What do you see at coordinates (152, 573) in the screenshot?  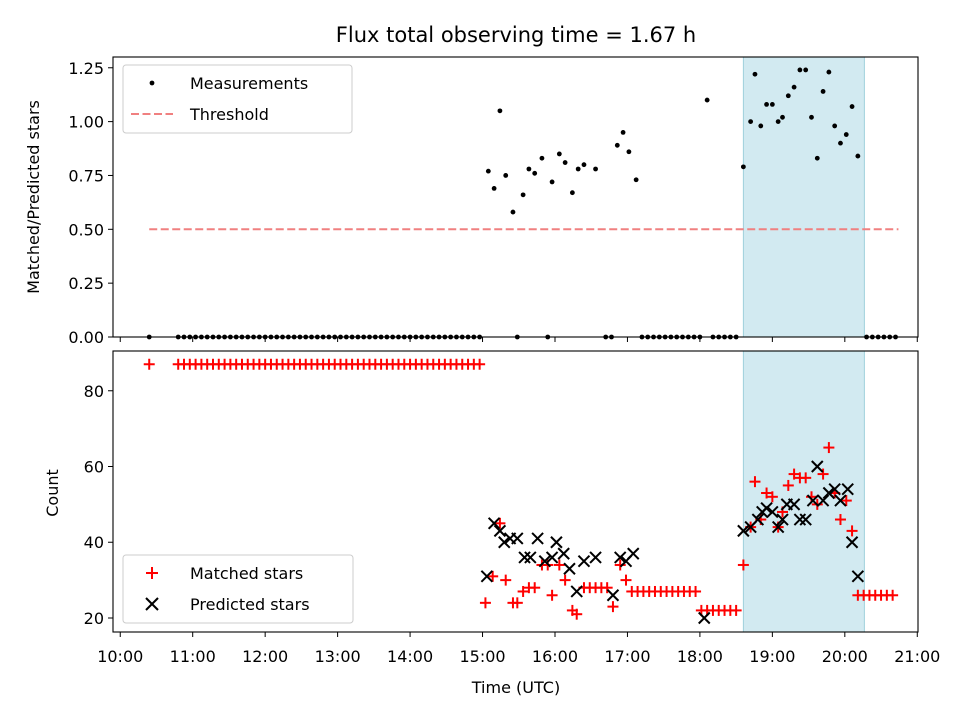 I see `legend-marker-matched-stars` at bounding box center [152, 573].